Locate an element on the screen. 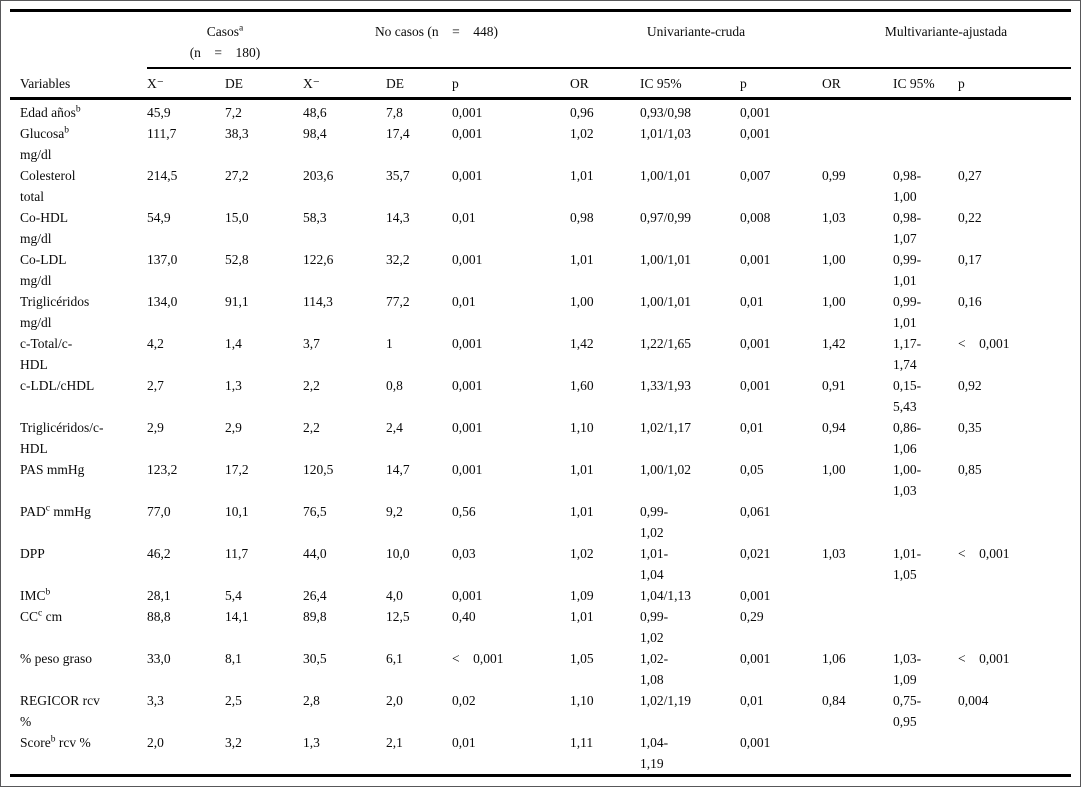  cell-or-crude: 0,98 is located at coordinates (582, 217).